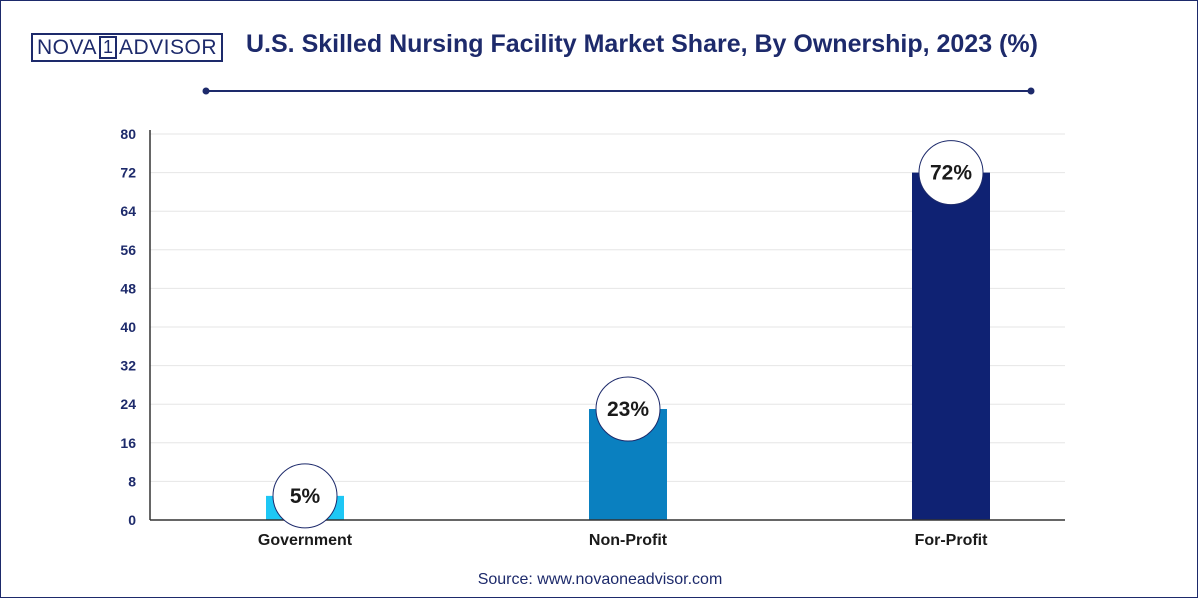 The height and width of the screenshot is (600, 1200). What do you see at coordinates (107, 47) in the screenshot?
I see `brand-num: 1` at bounding box center [107, 47].